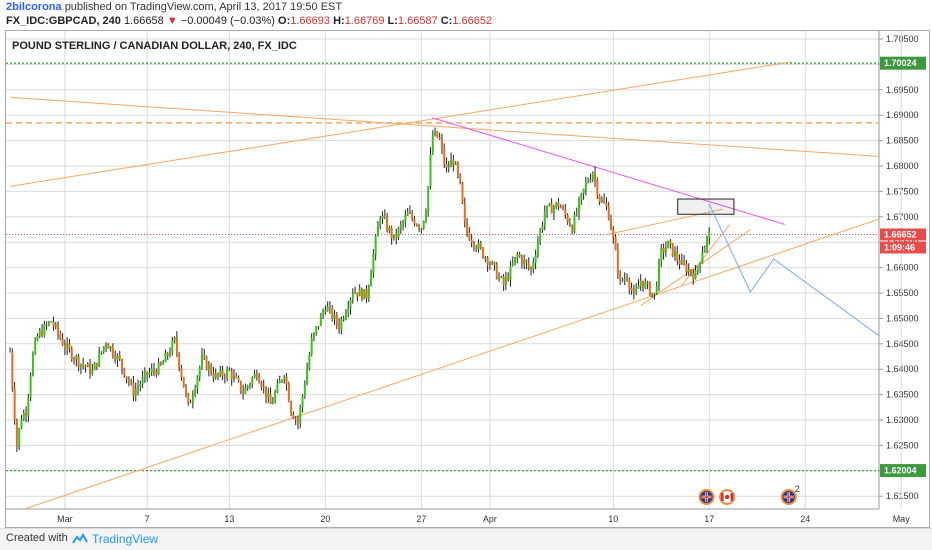  Describe the element at coordinates (392, 21) in the screenshot. I see `low-label: L:` at that location.